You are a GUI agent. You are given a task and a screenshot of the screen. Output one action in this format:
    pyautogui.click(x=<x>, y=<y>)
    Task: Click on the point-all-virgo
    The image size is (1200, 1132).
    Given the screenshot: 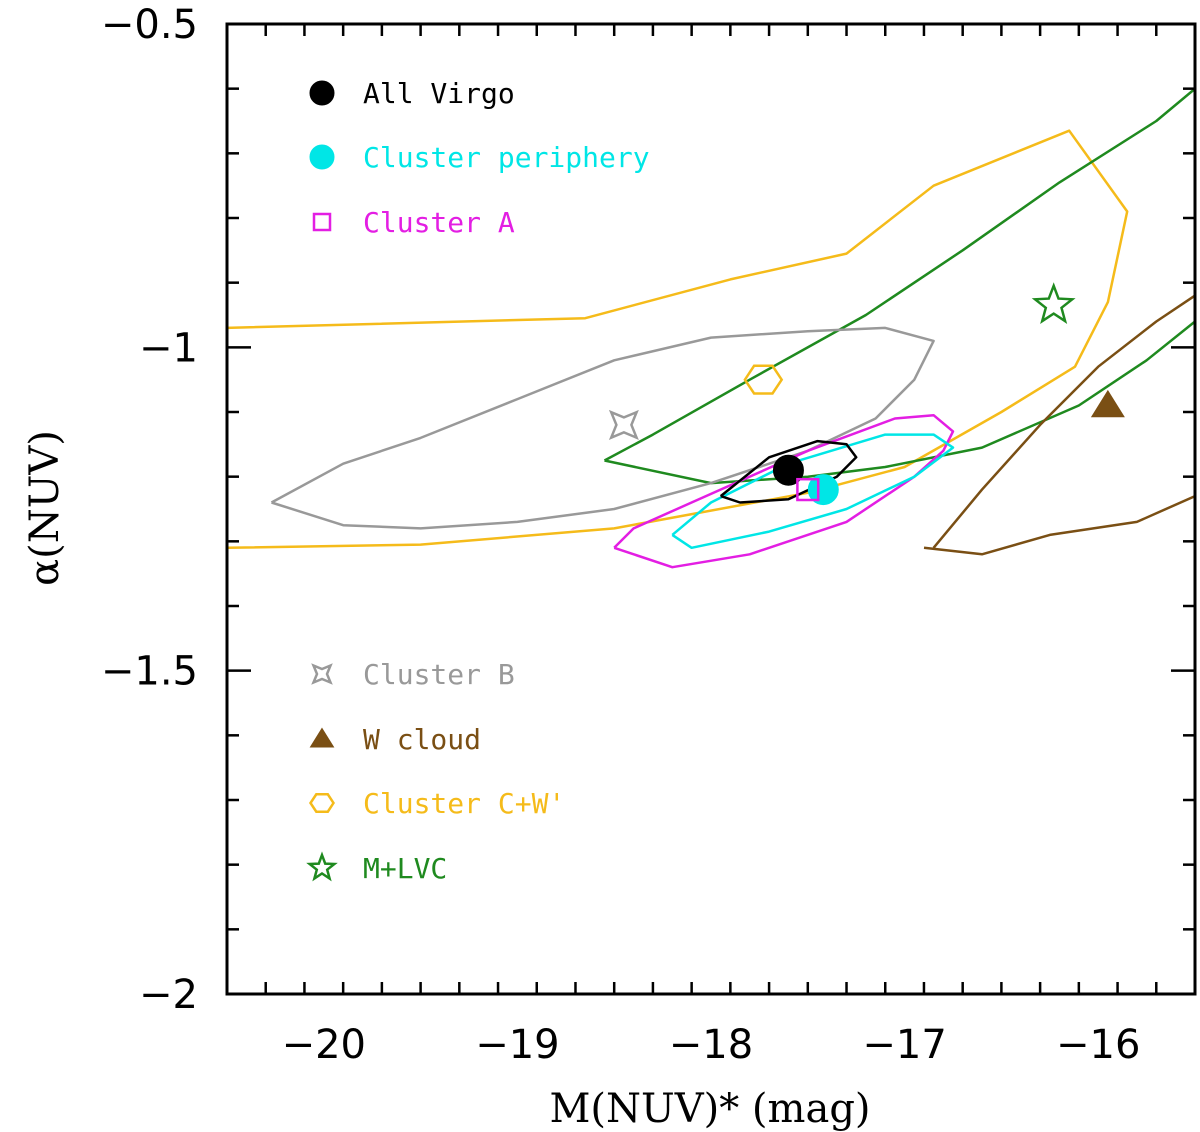 What is the action you would take?
    pyautogui.click(x=788, y=470)
    